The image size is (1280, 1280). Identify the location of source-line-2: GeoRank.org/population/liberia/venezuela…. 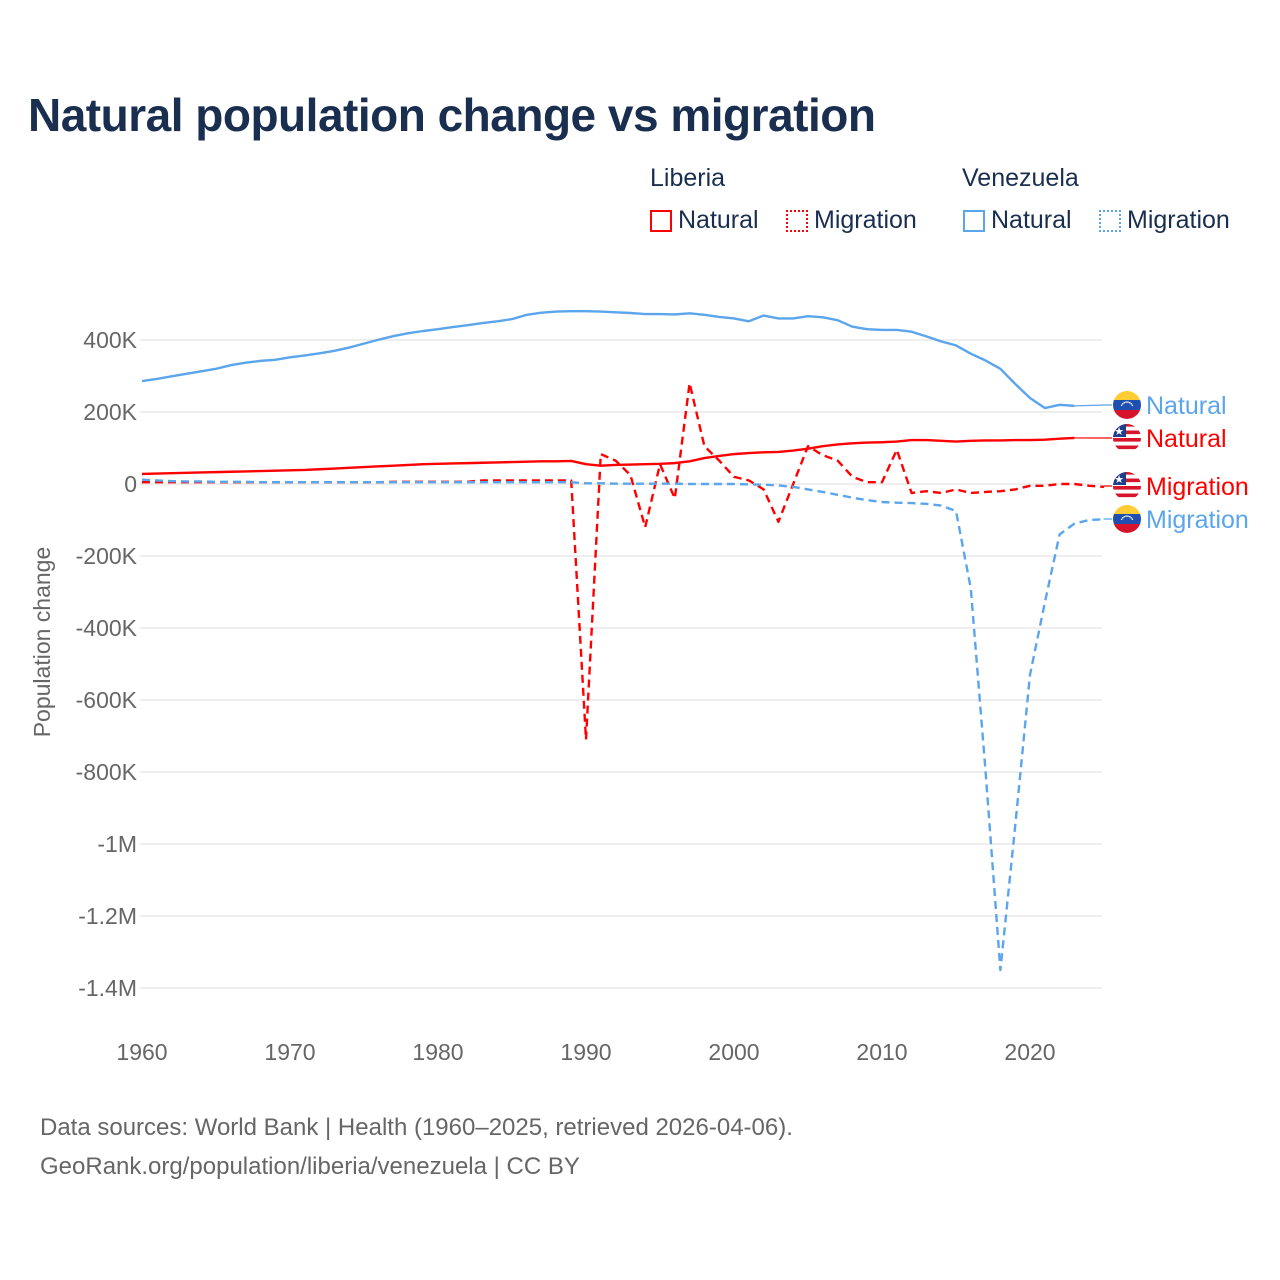
(310, 1166).